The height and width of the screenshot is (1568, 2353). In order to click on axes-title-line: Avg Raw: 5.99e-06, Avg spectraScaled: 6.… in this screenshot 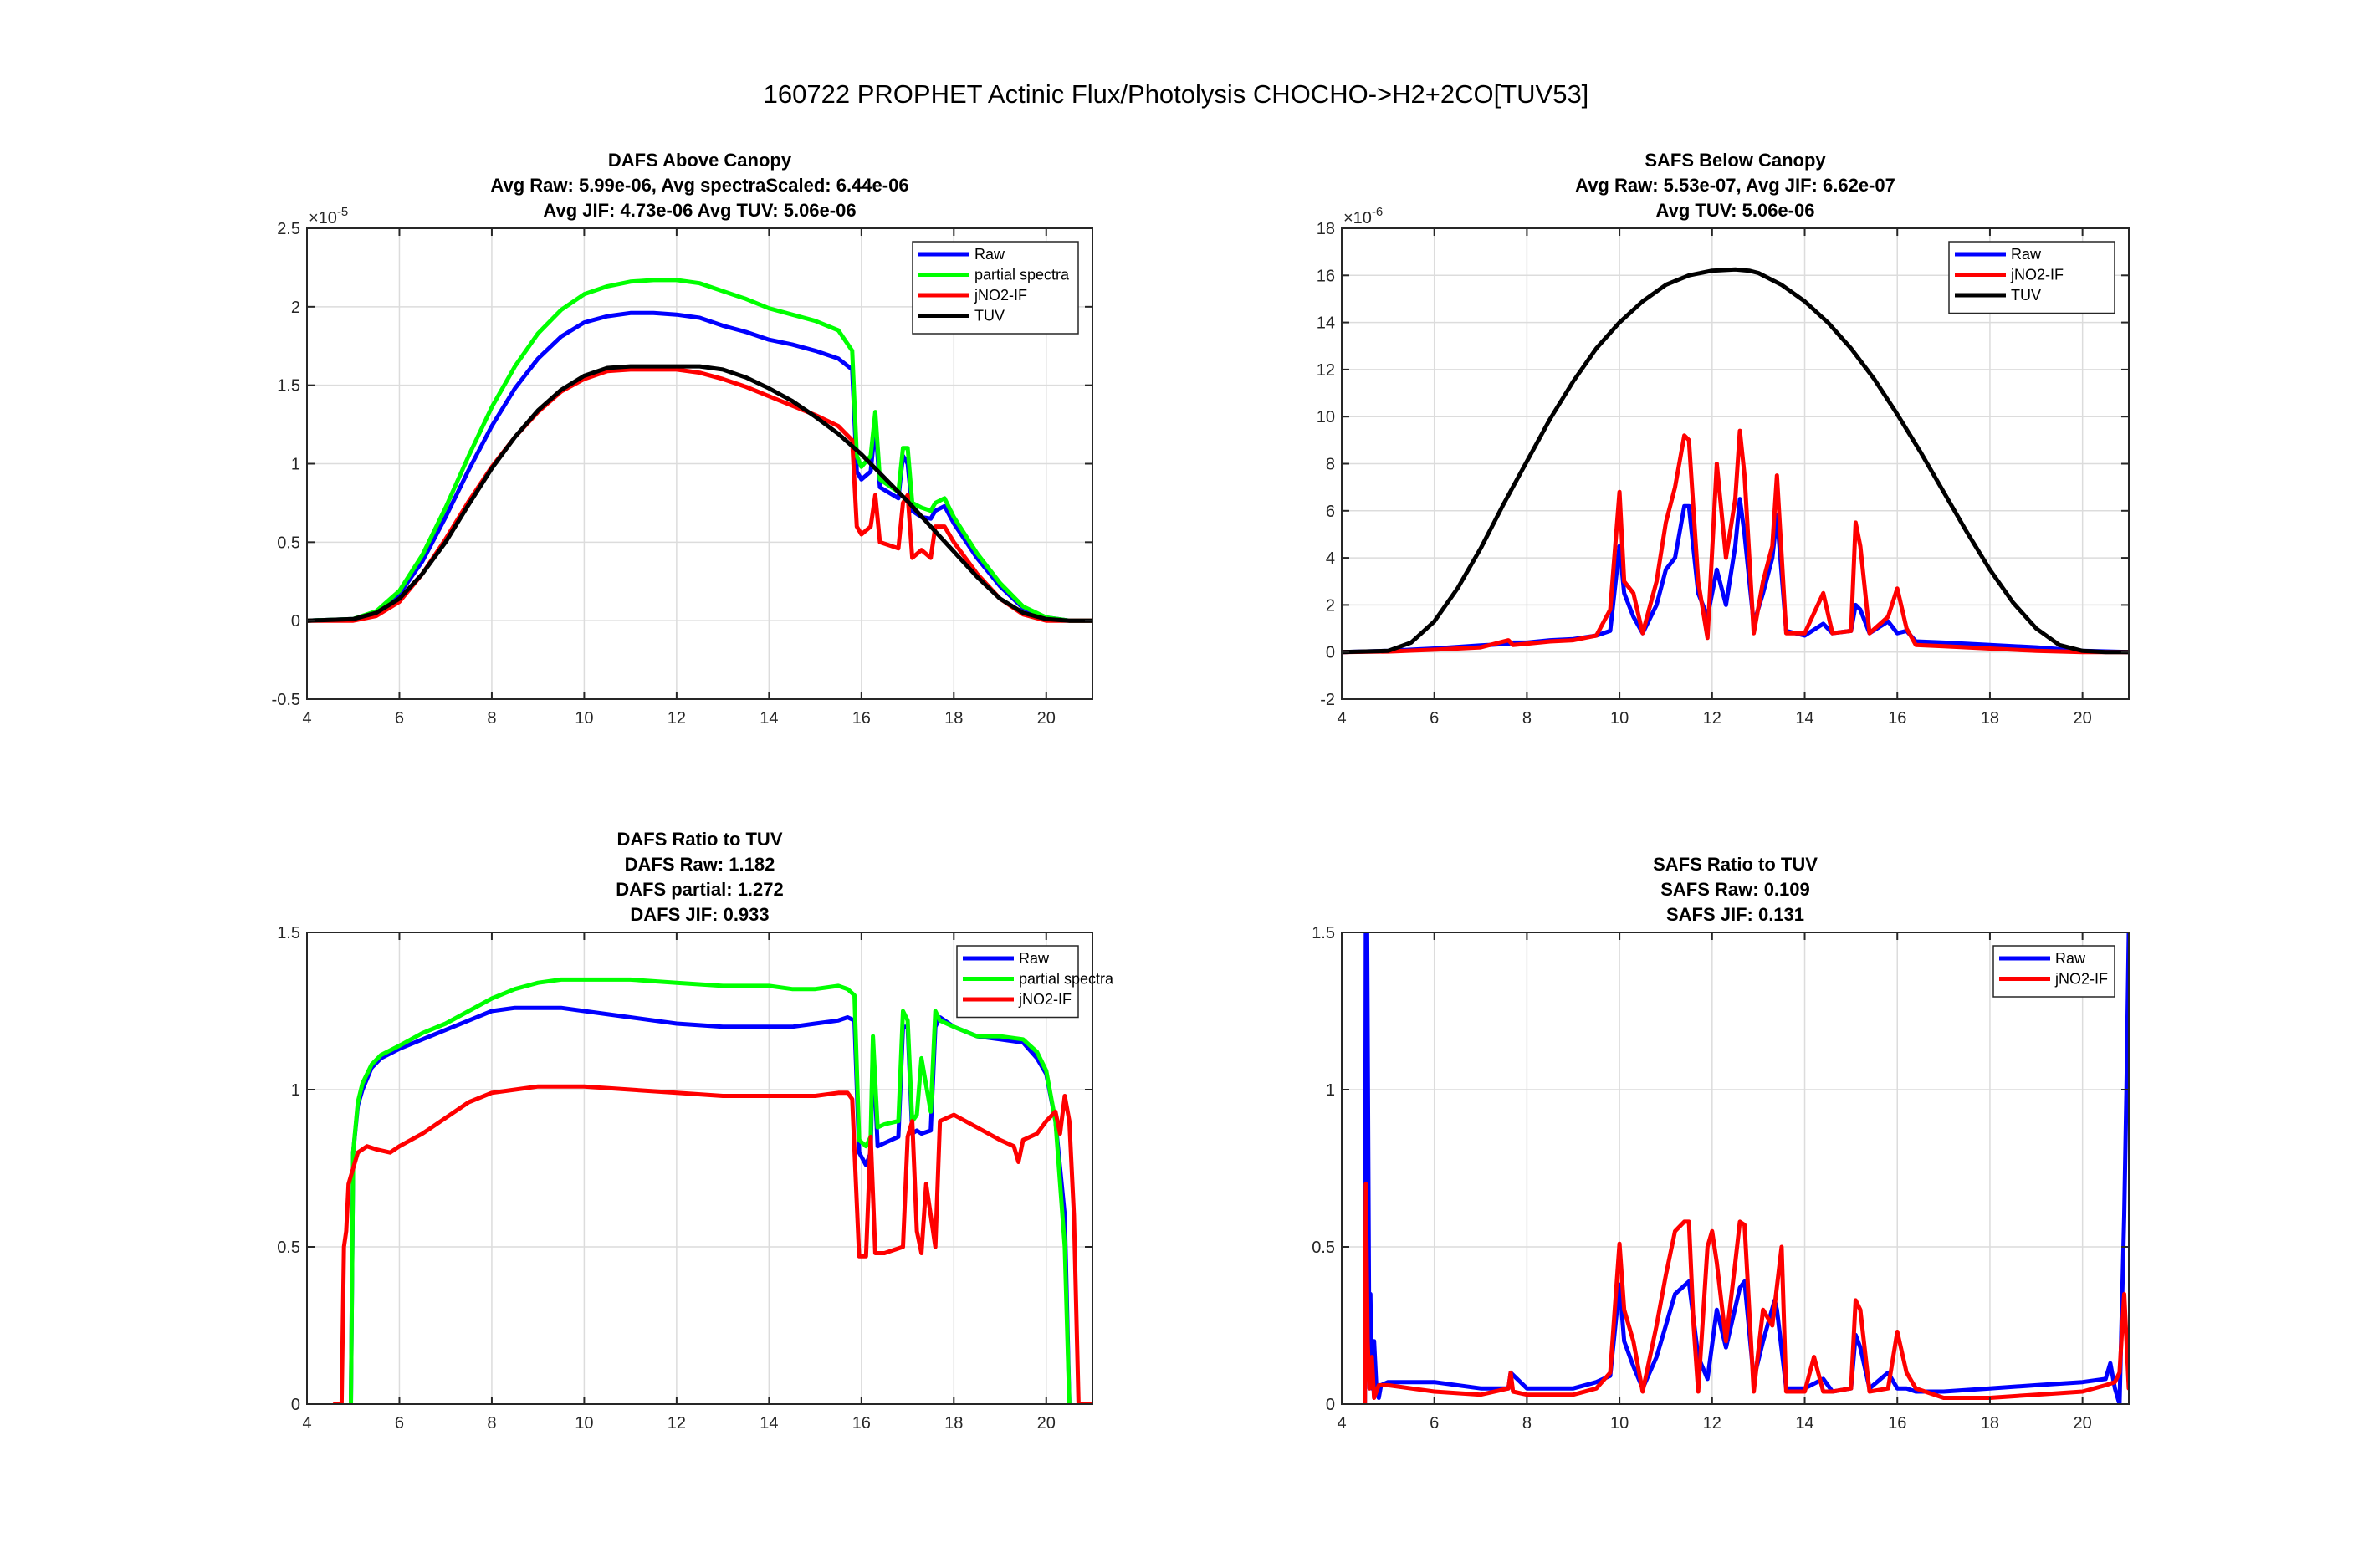, I will do `click(699, 185)`.